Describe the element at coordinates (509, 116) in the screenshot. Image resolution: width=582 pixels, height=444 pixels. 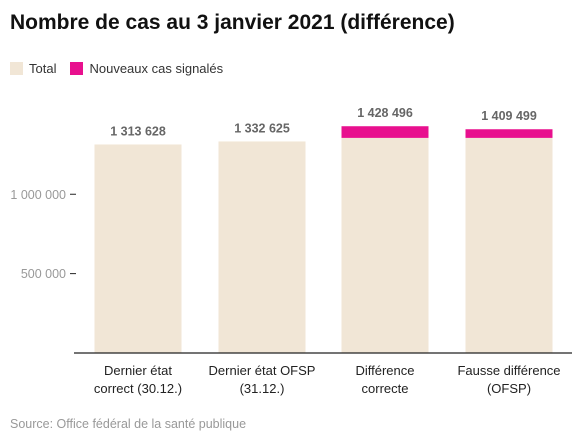
I see `bar-value-label: 1 409 499` at that location.